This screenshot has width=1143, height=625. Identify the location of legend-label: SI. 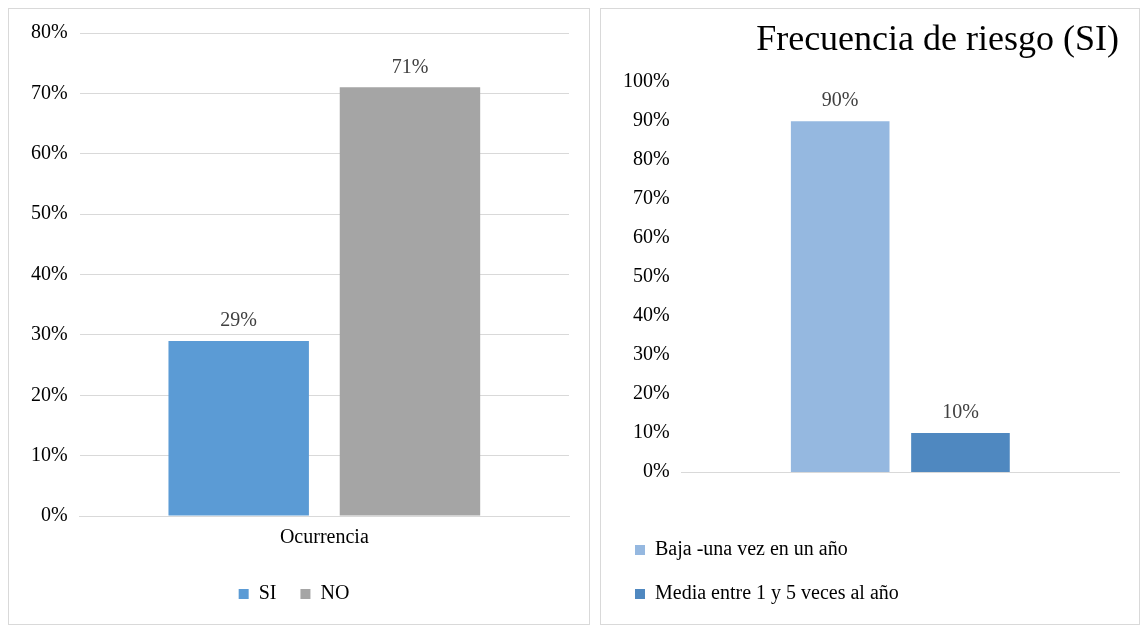
(267, 592).